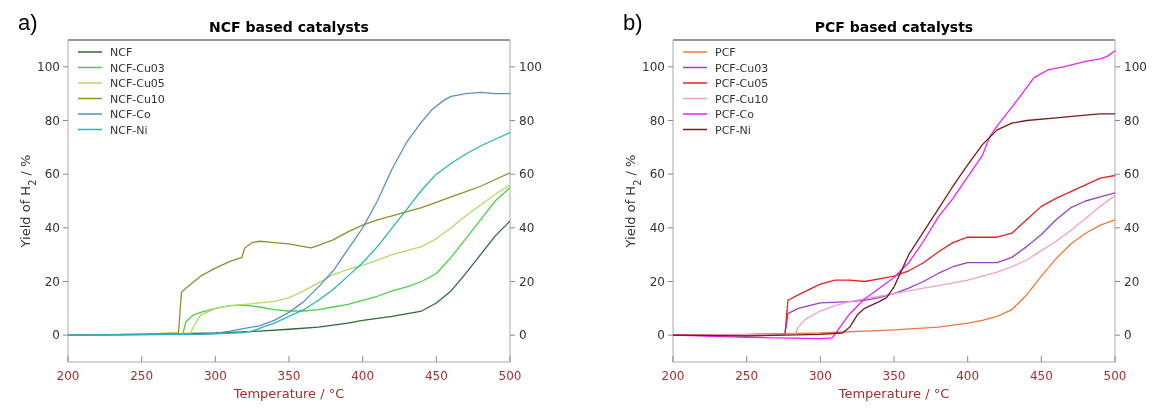  I want to click on legend-label: NCF-Ni, so click(129, 130).